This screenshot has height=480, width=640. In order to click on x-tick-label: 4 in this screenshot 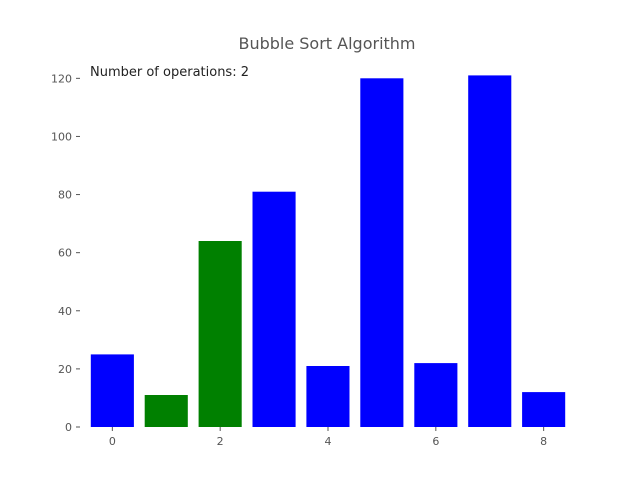, I will do `click(328, 441)`.